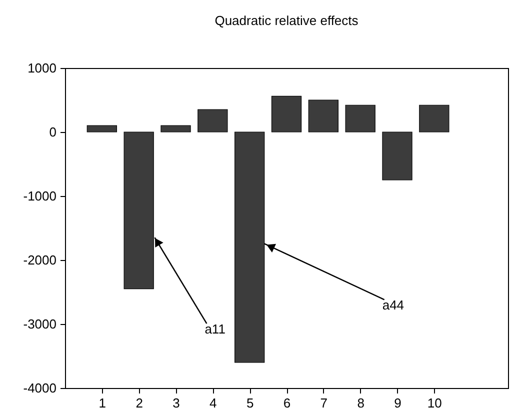  Describe the element at coordinates (39, 388) in the screenshot. I see `y-tick-label: -4000` at that location.